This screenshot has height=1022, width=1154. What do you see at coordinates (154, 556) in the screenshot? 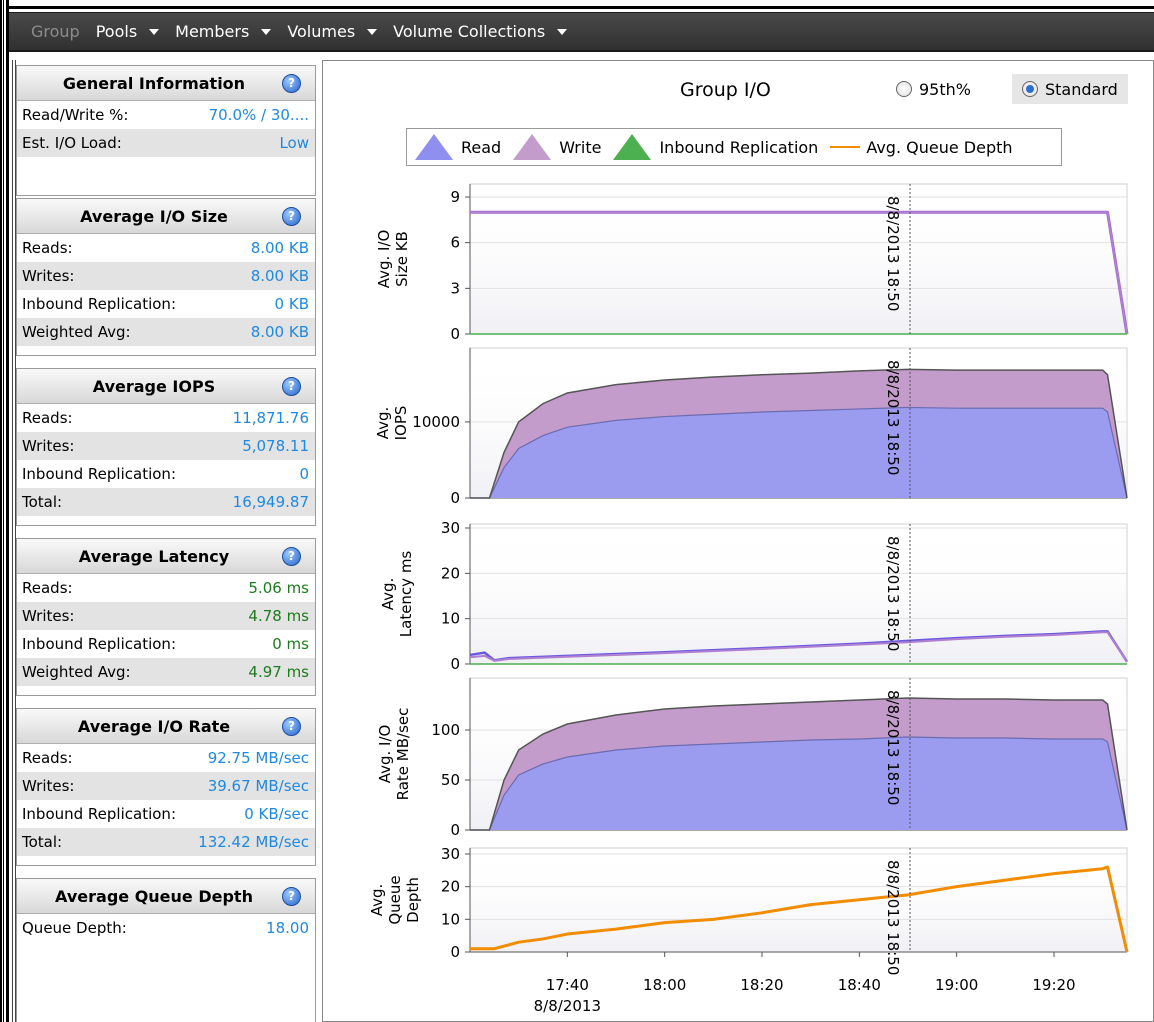
I see `panel-title: Average Latency` at bounding box center [154, 556].